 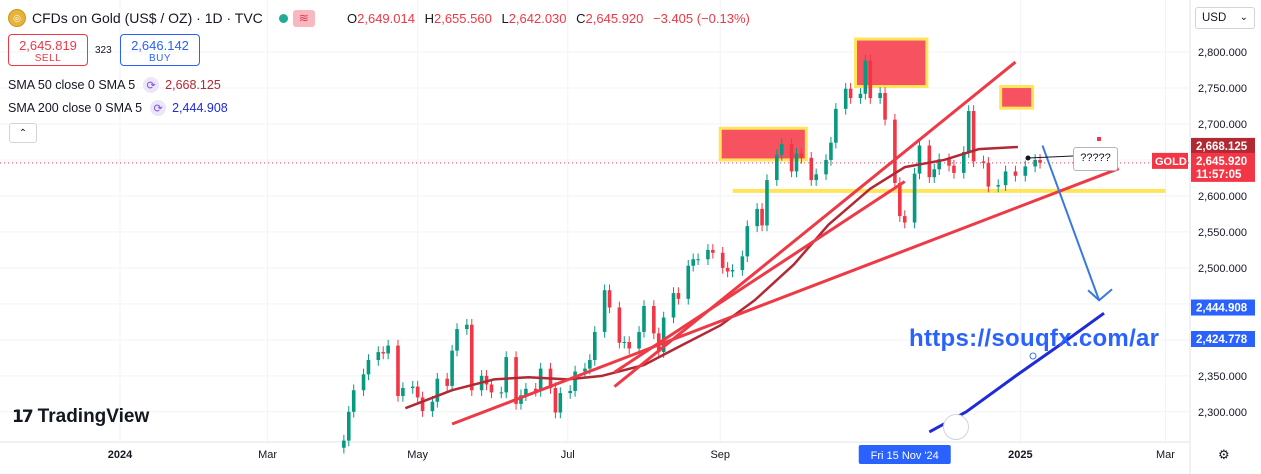 What do you see at coordinates (103, 50) in the screenshot?
I see `spread-value: 323` at bounding box center [103, 50].